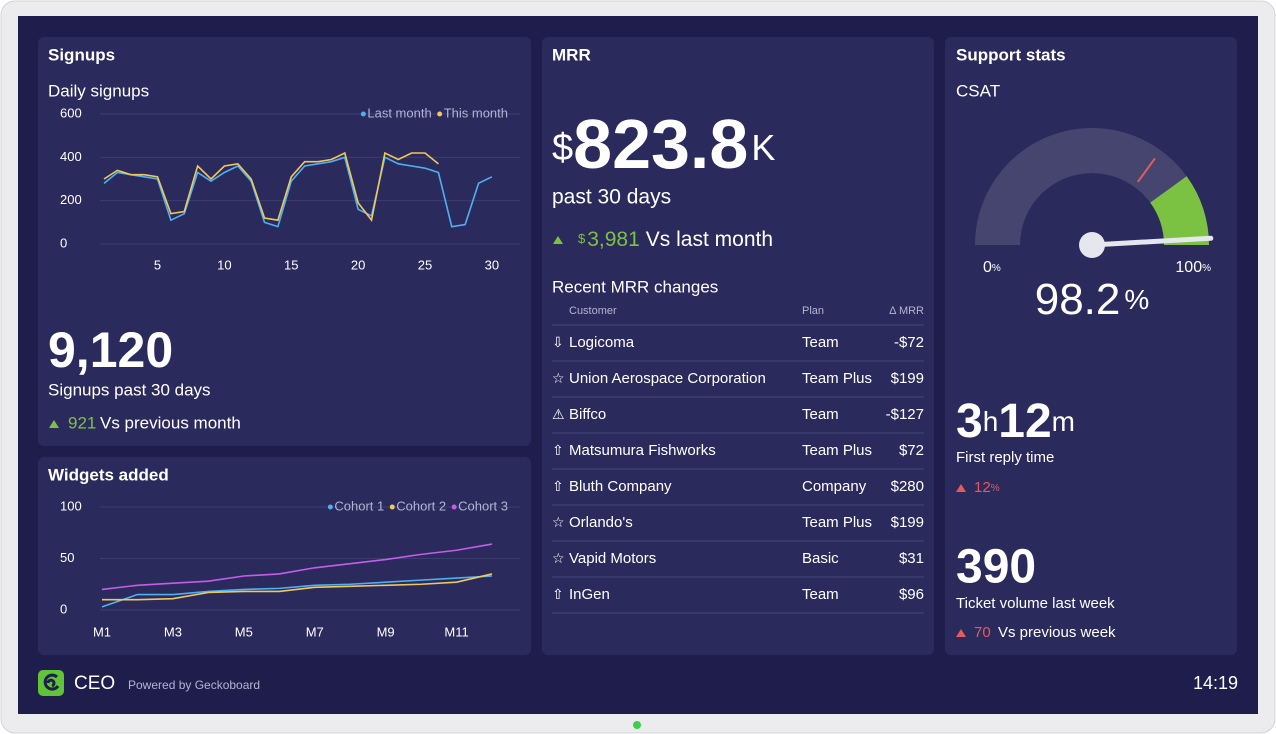  What do you see at coordinates (194, 685) in the screenshot?
I see `powered-by: Powered by Geckoboard` at bounding box center [194, 685].